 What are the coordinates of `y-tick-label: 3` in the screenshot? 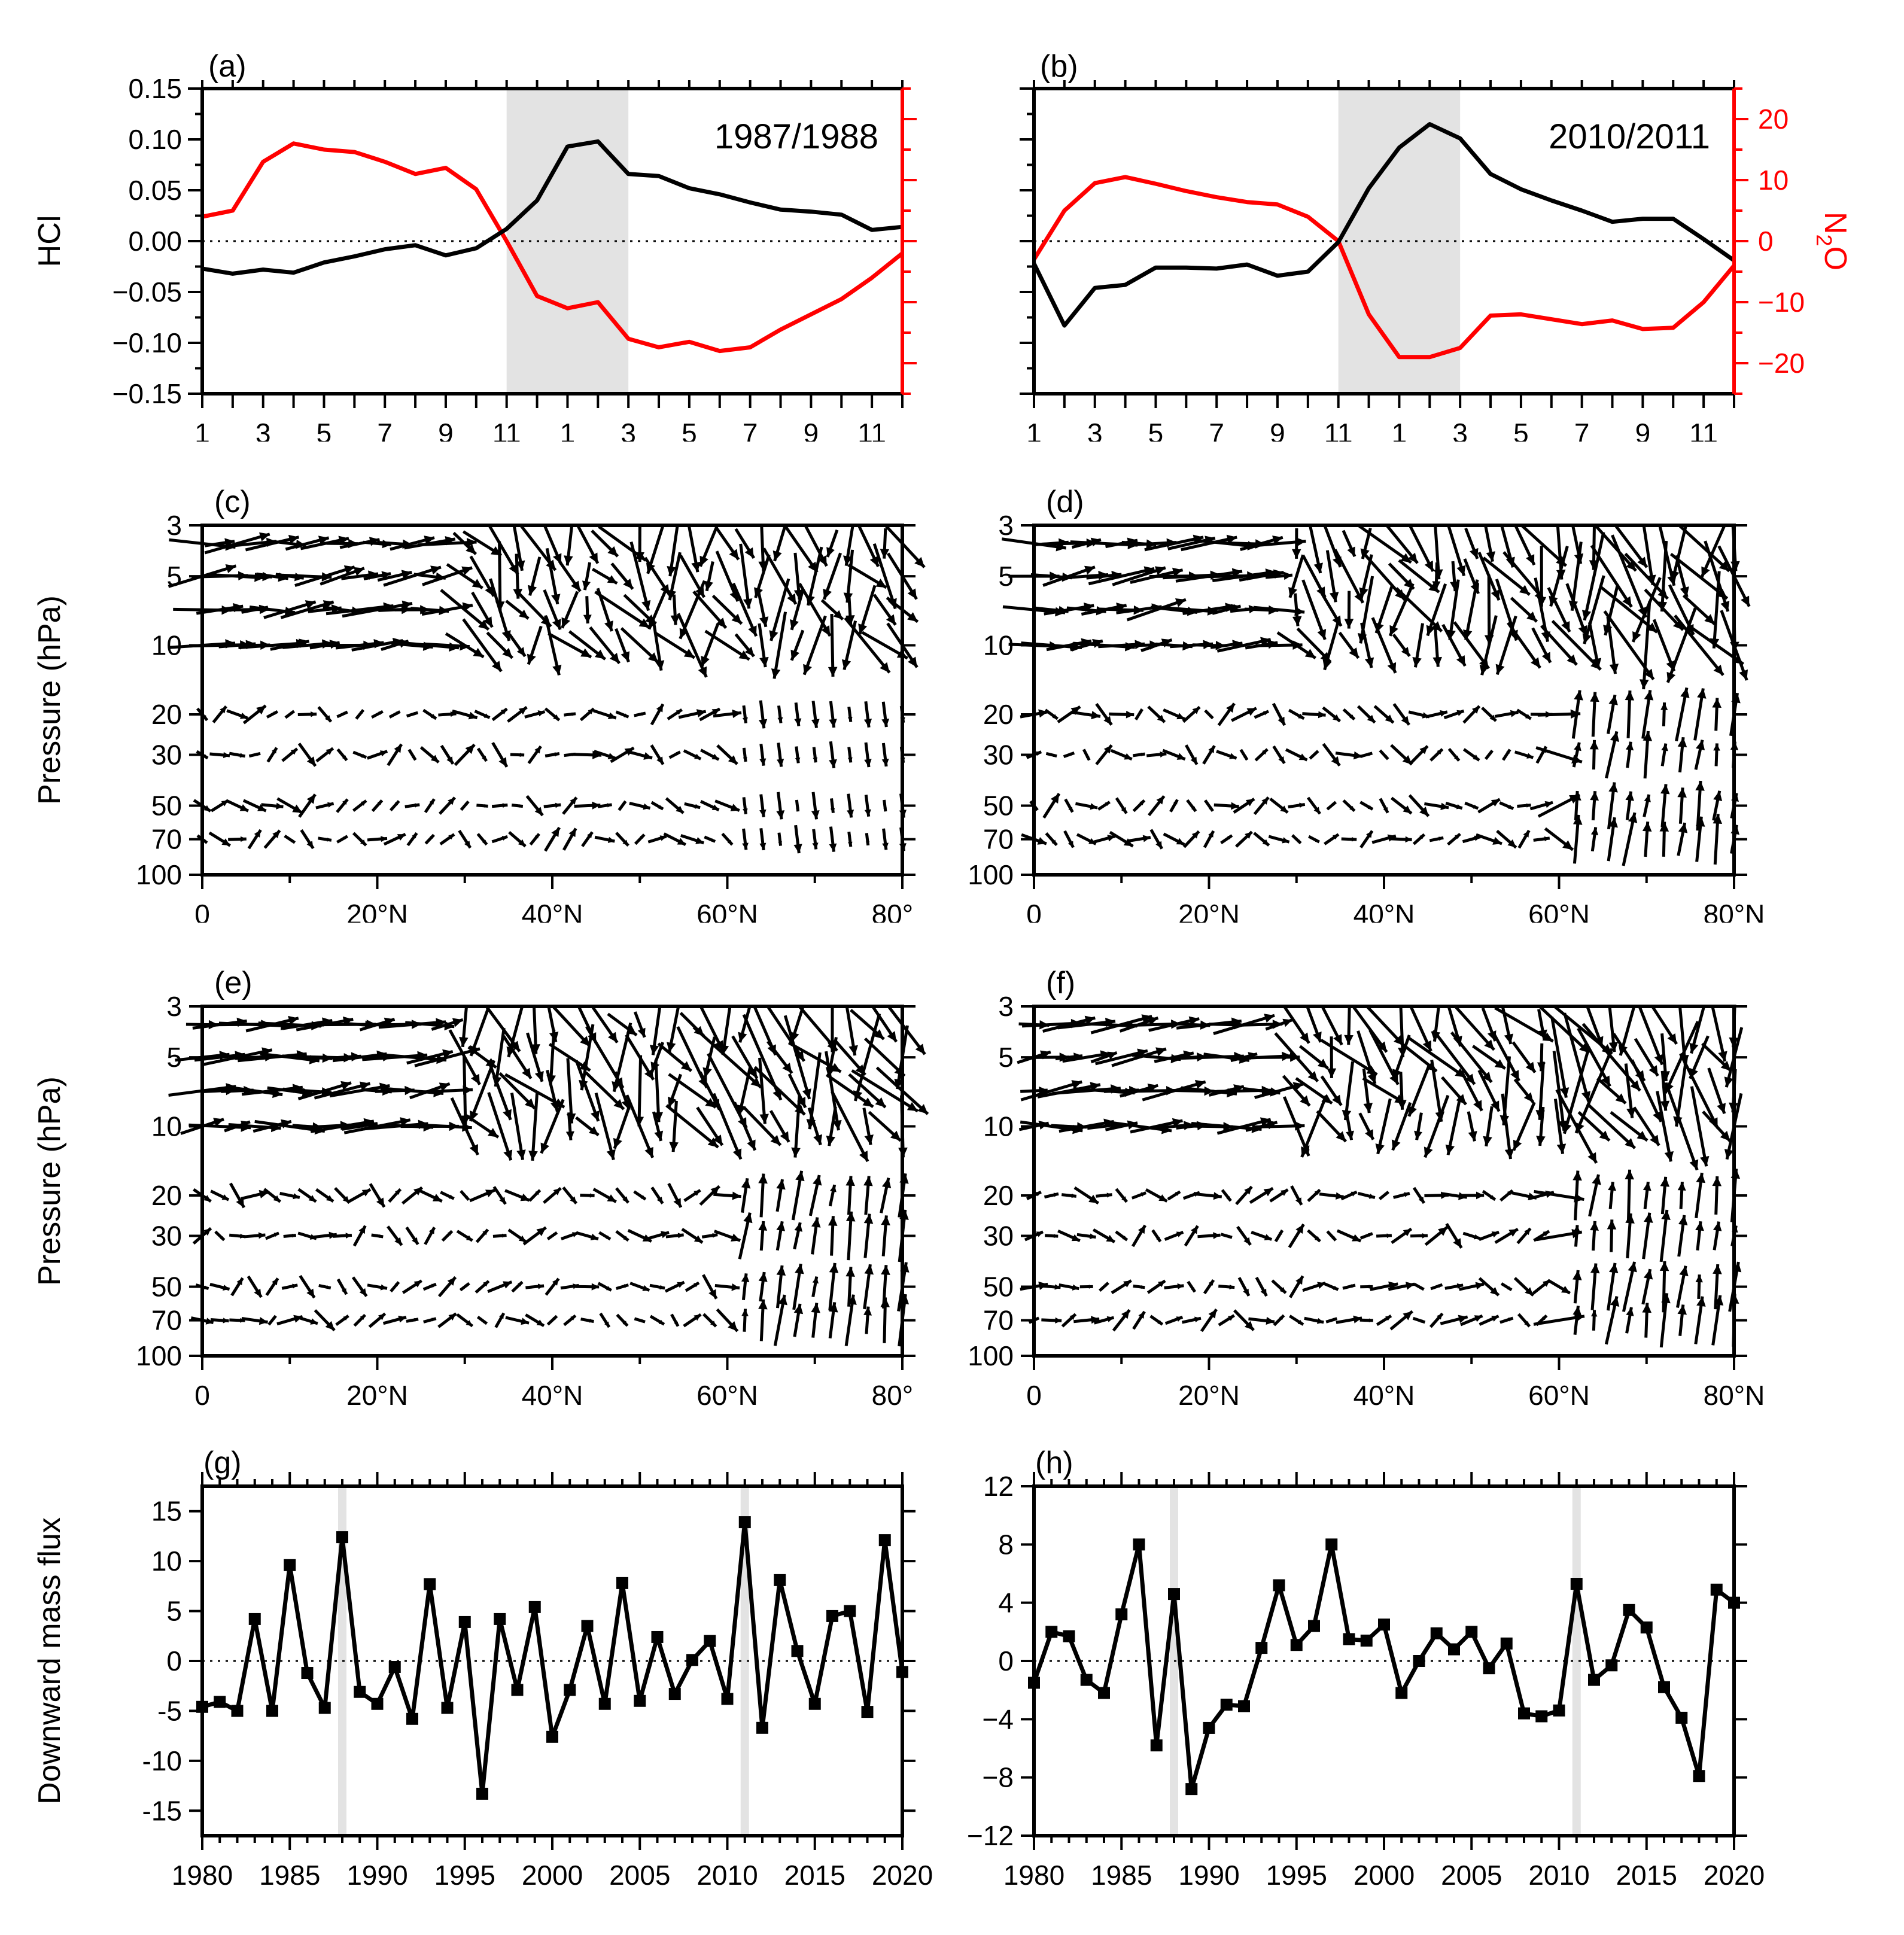 It's located at (1006, 1007).